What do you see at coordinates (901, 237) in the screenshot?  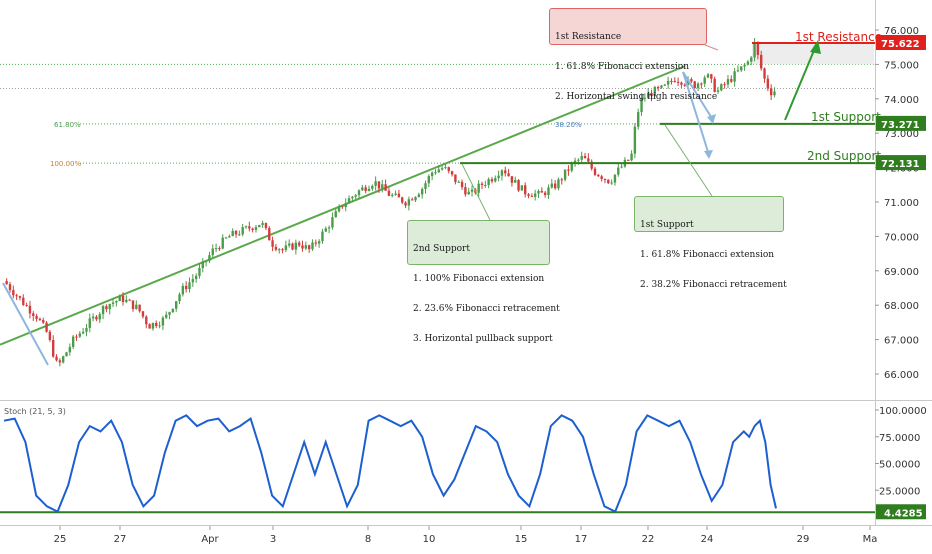 I see `price-tick-label: 70.000` at bounding box center [901, 237].